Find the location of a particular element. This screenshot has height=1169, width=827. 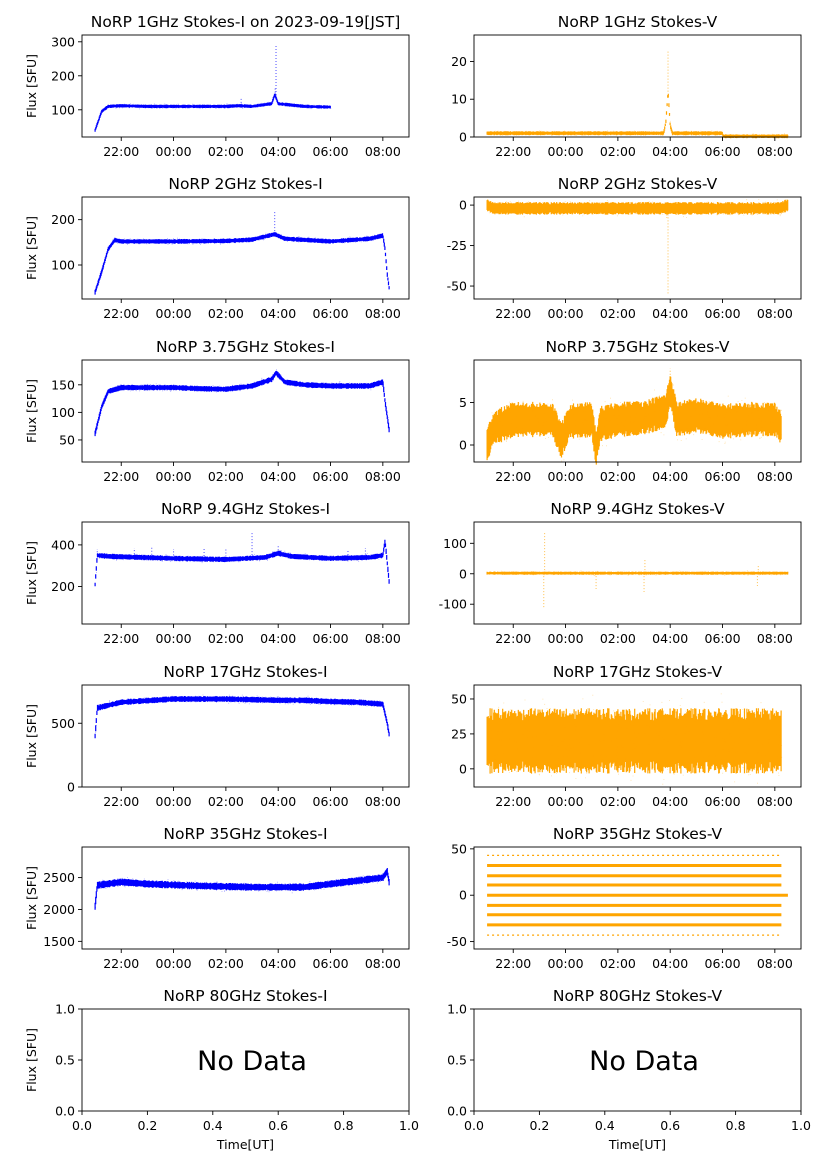

y-tick-label: 1500 is located at coordinates (59, 941).